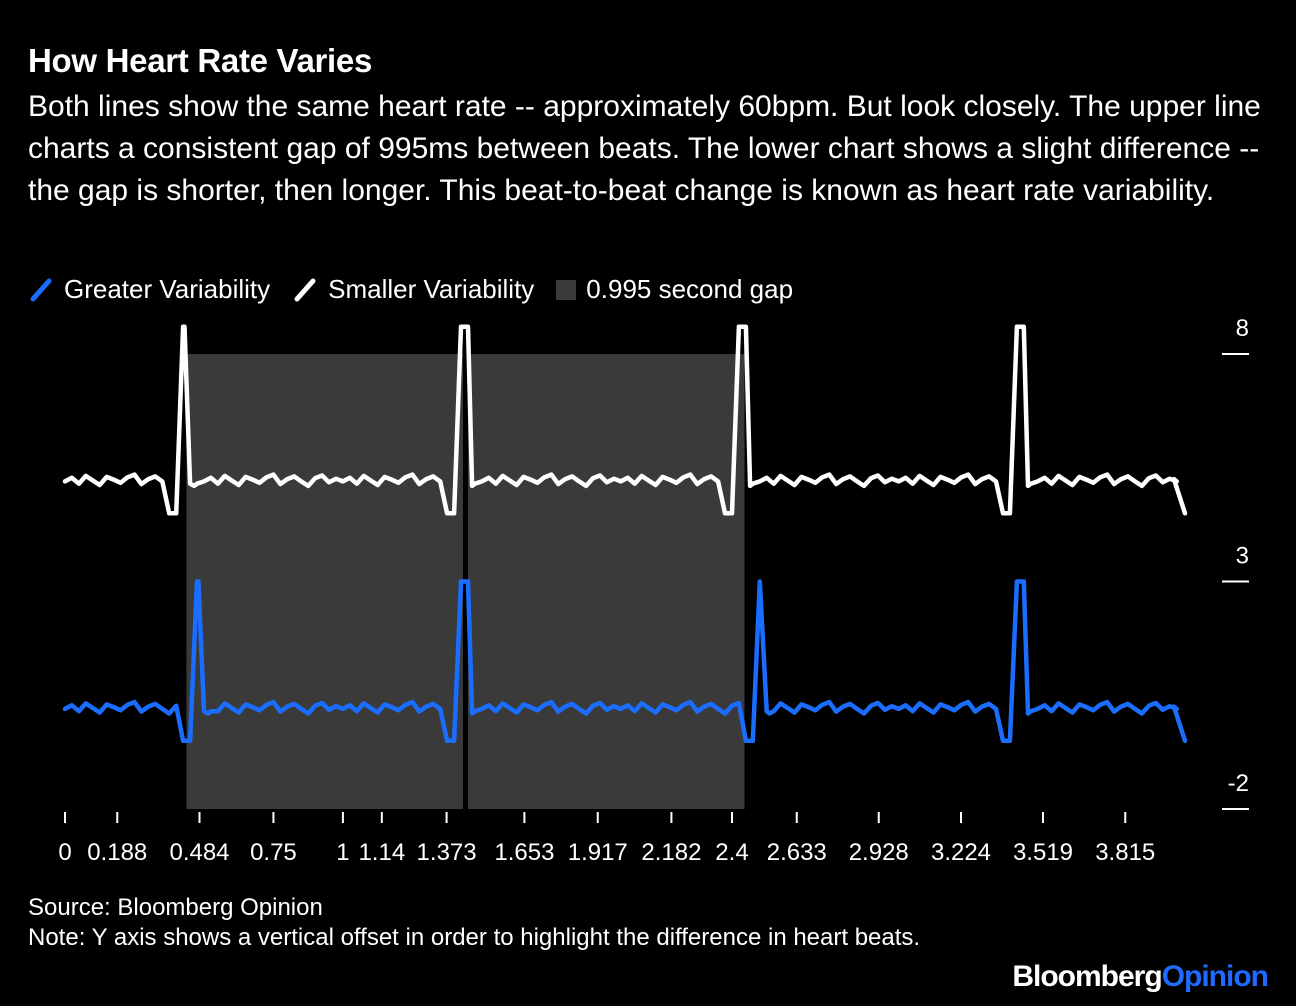  I want to click on y-tick-label-2: -2, so click(1238, 783).